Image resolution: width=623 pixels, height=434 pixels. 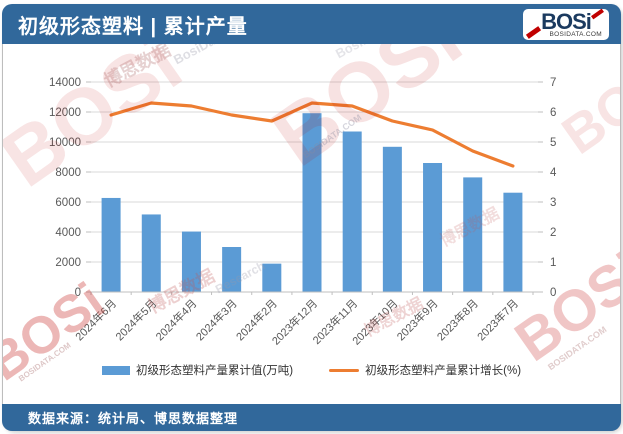 I want to click on x-category-label: 2024年5月, so click(x=135, y=319).